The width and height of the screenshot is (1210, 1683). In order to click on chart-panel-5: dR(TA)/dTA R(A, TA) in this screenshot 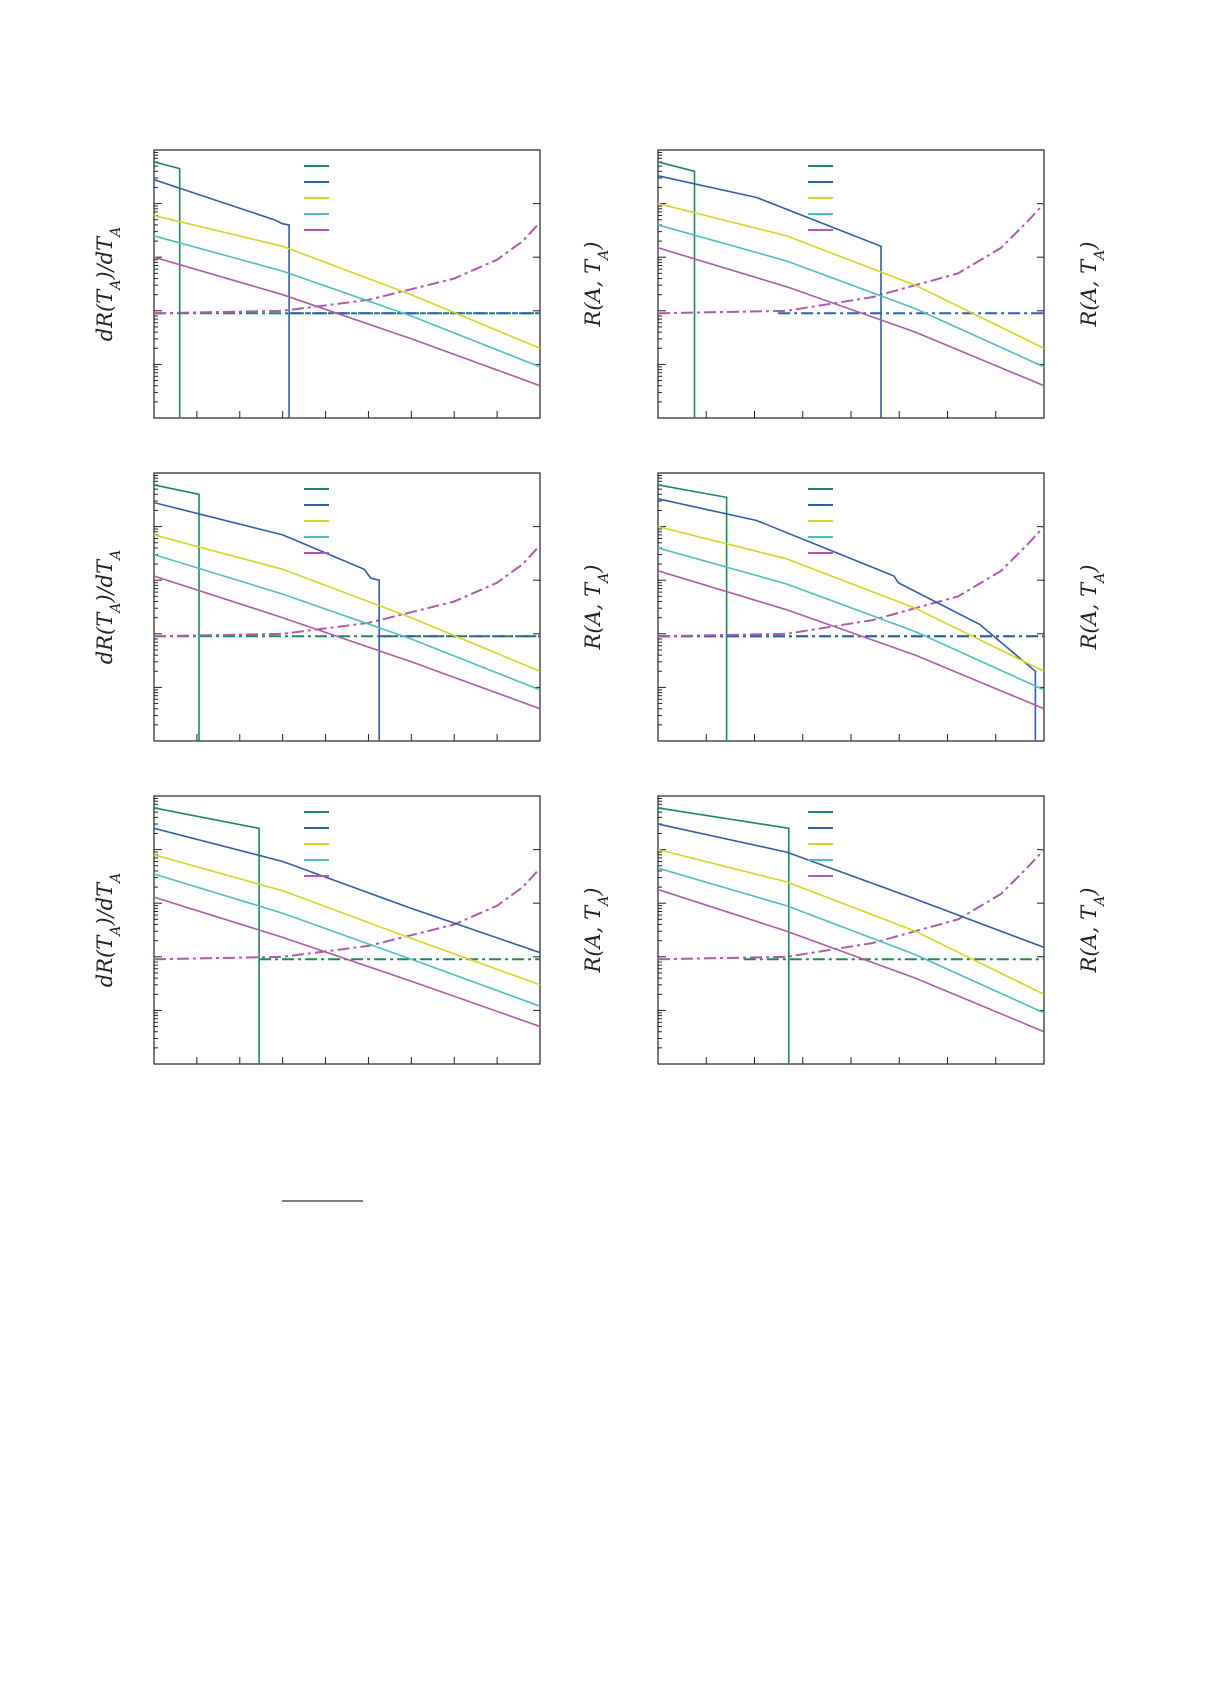, I will do `click(352, 930)`.